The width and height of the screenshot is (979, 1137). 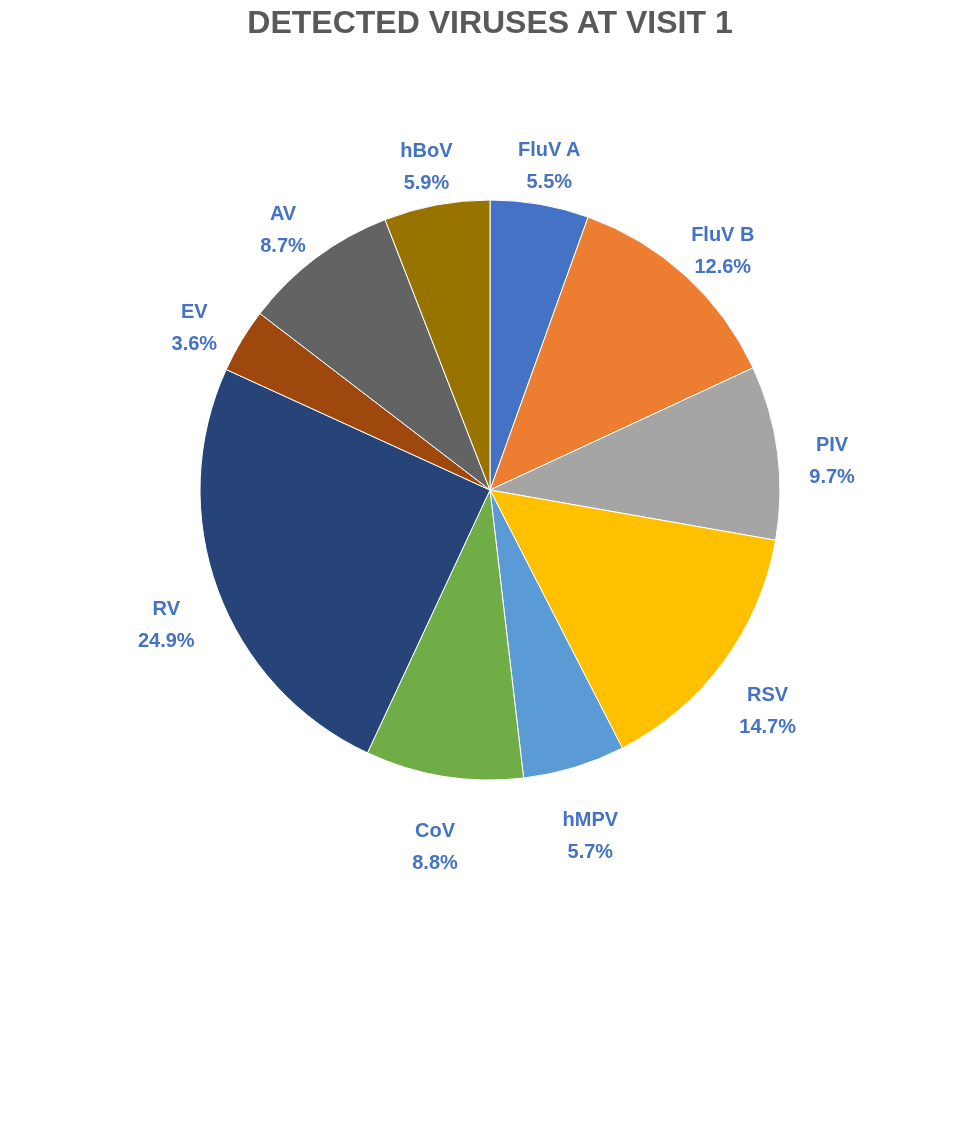 I want to click on data-label: 9.7%, so click(x=832, y=476).